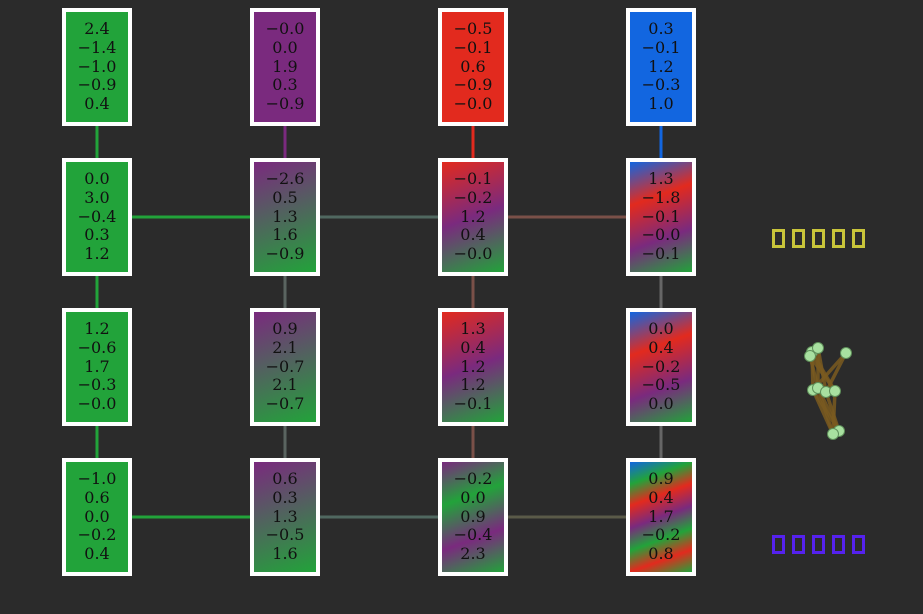 This screenshot has width=923, height=614. What do you see at coordinates (97, 347) in the screenshot?
I see `cell-value: −0.6` at bounding box center [97, 347].